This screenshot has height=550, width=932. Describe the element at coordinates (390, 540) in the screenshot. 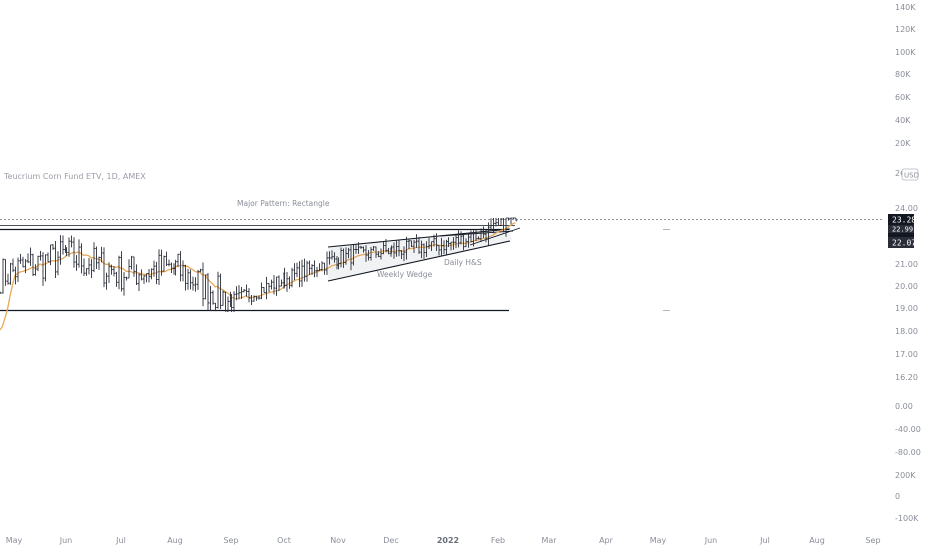

I see `time-axis-label: Dec` at that location.